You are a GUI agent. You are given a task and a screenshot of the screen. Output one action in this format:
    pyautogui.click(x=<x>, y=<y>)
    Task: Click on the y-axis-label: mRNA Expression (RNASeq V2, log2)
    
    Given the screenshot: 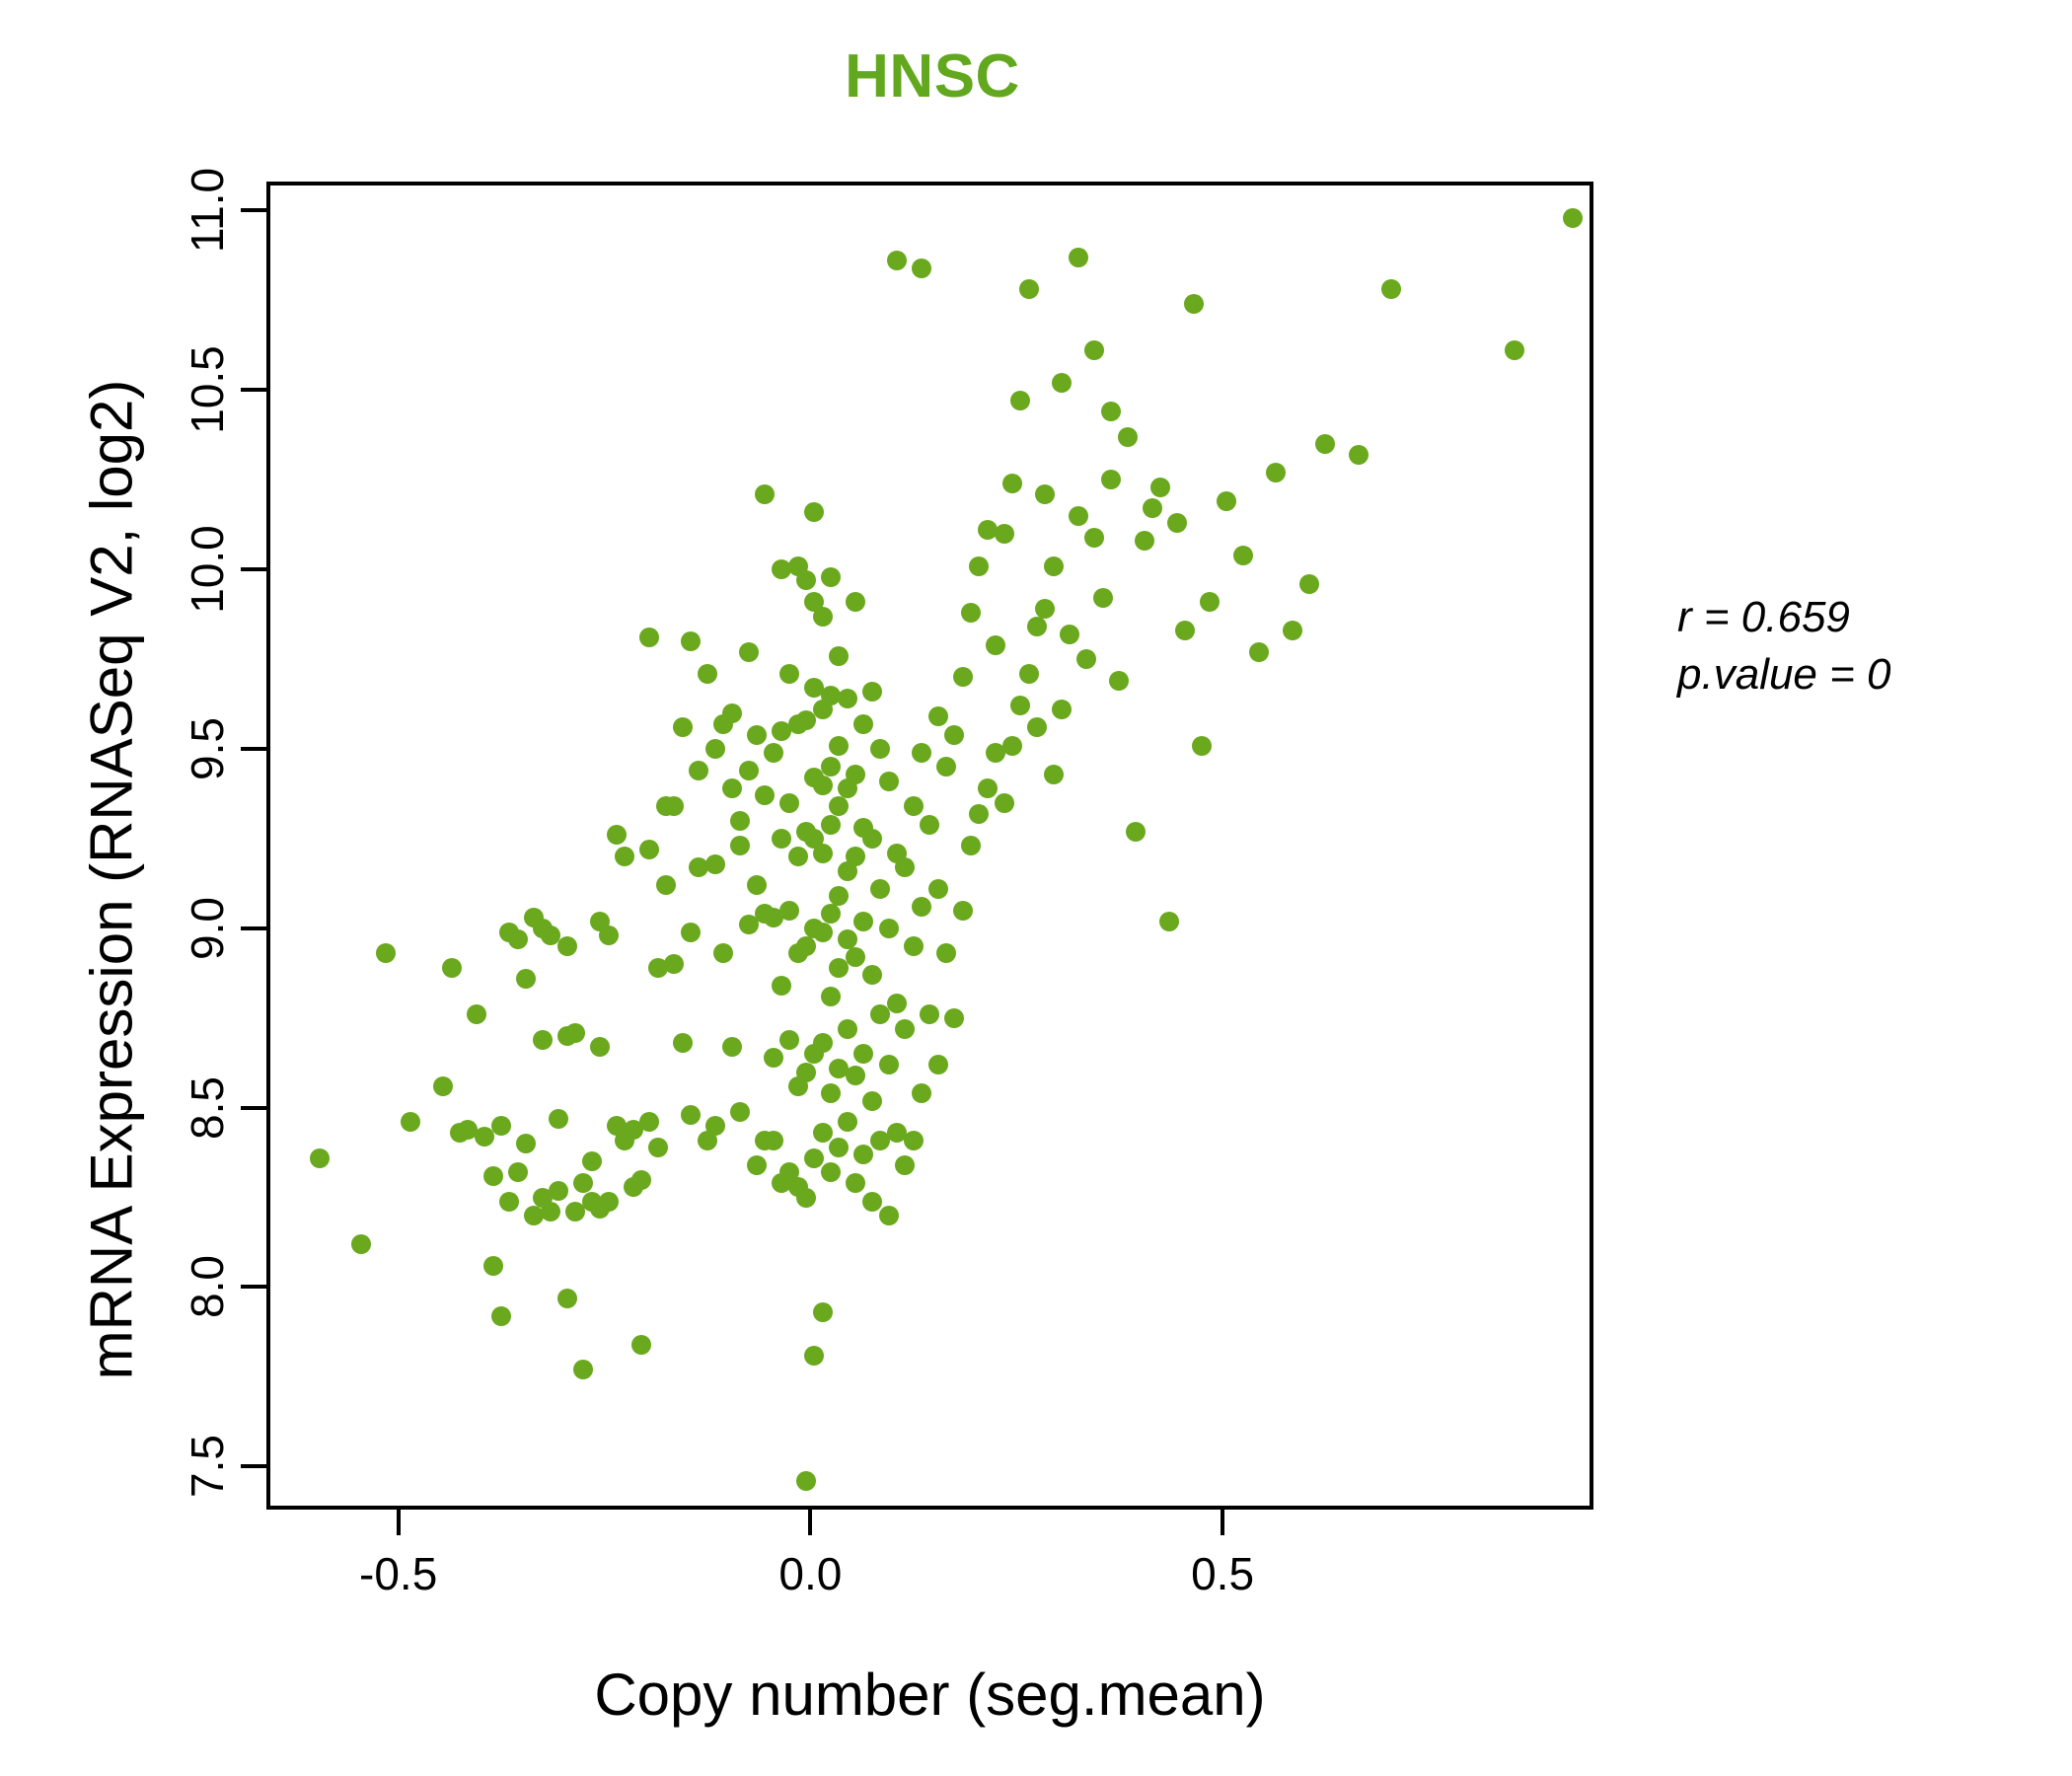 What is the action you would take?
    pyautogui.click(x=112, y=880)
    